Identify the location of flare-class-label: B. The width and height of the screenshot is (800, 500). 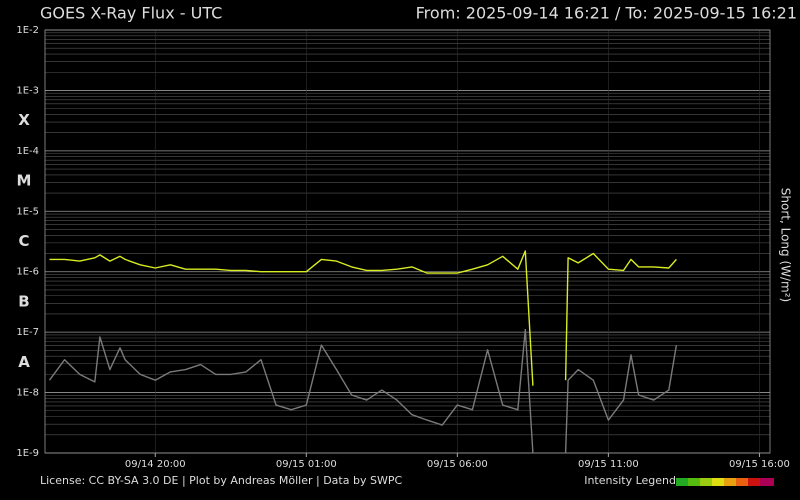
(23, 301).